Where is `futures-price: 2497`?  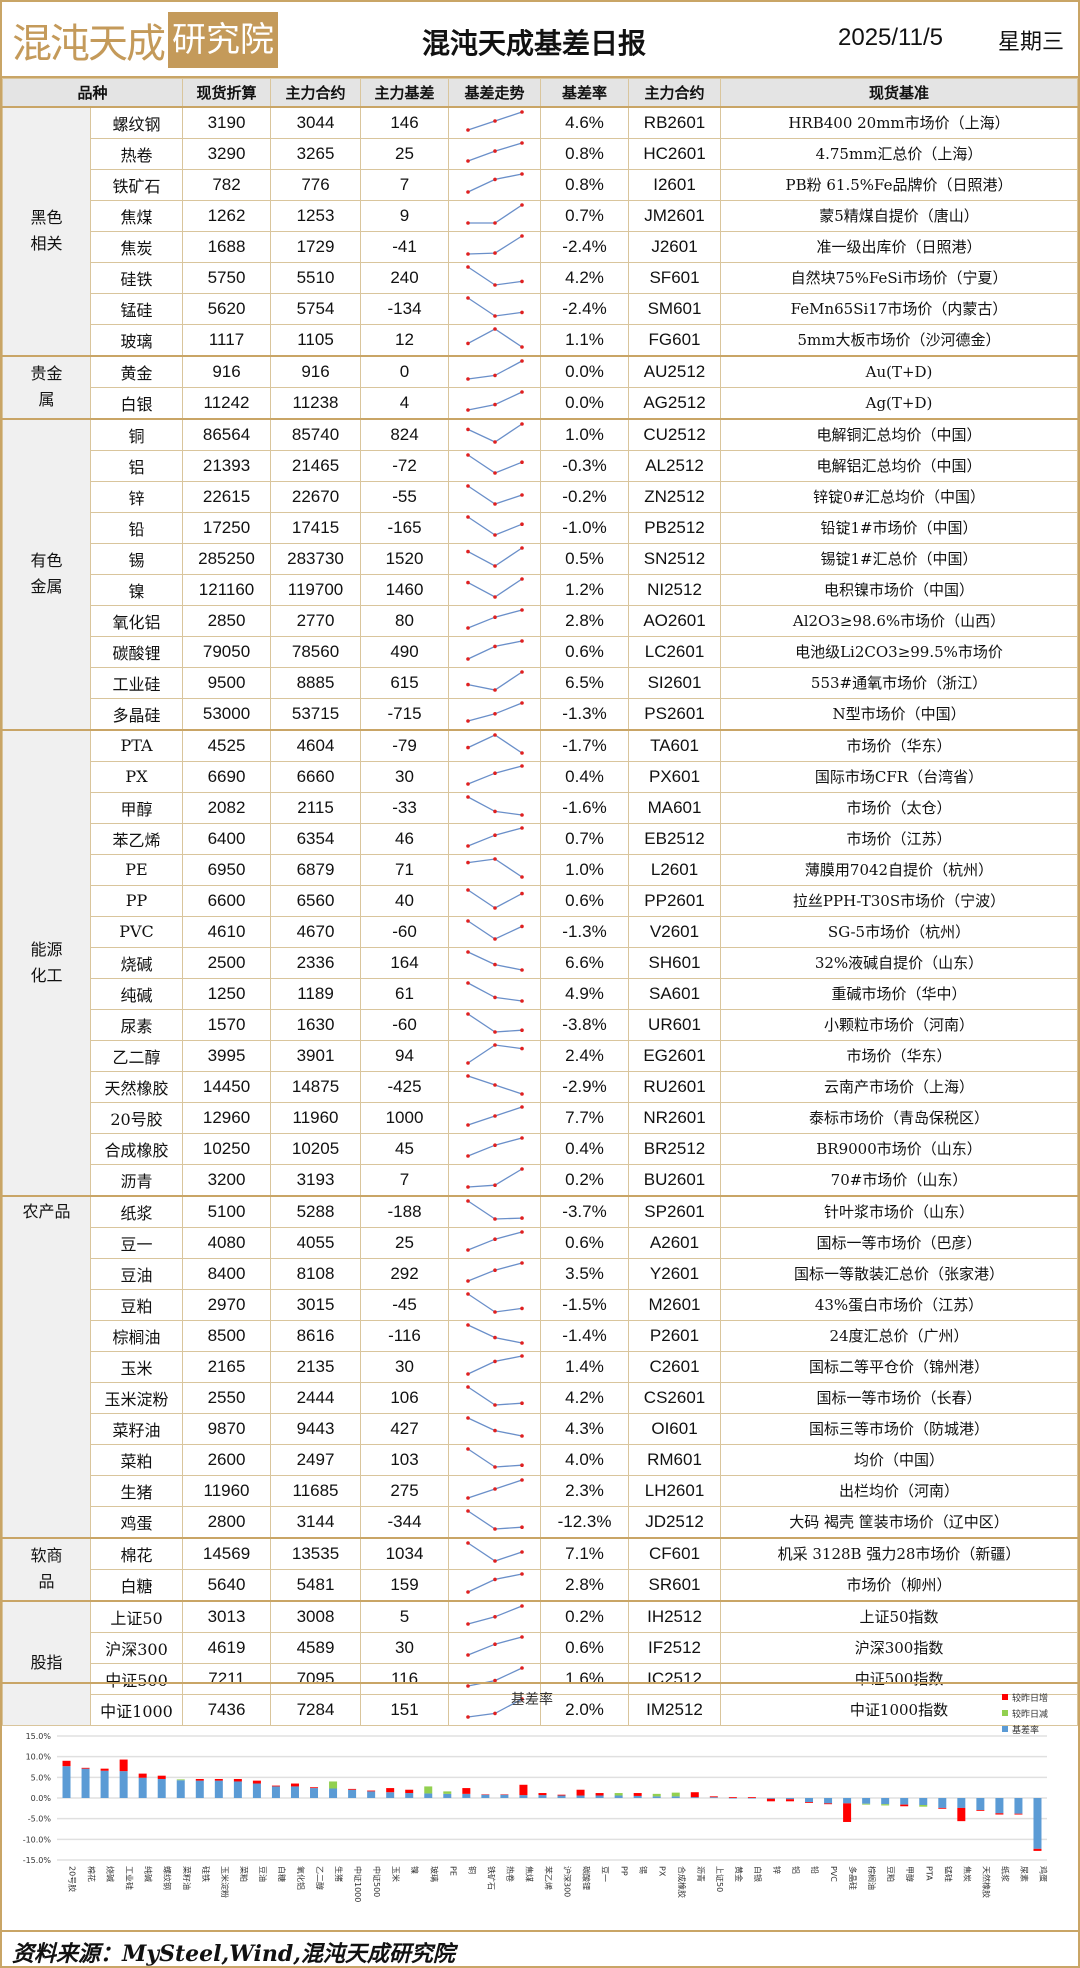
futures-price: 2497 is located at coordinates (316, 1459).